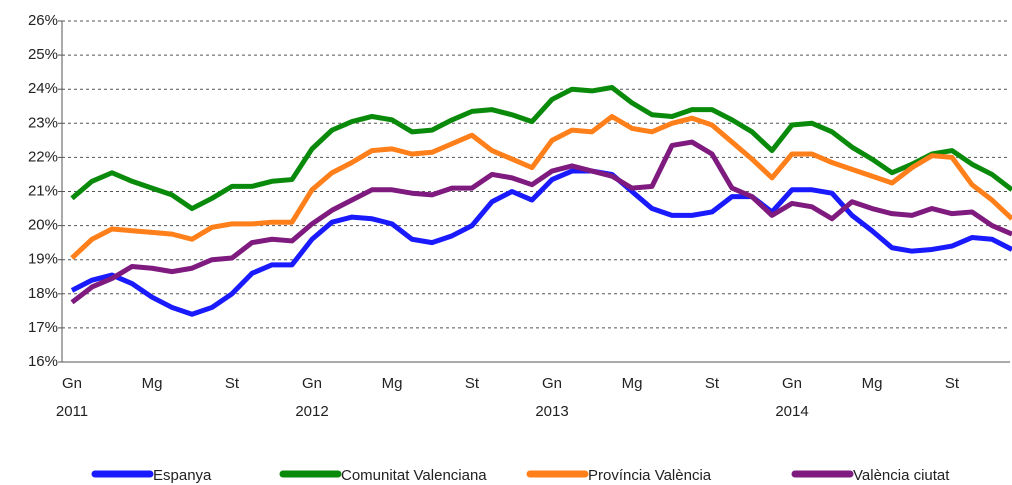 The image size is (1012, 485). What do you see at coordinates (43, 225) in the screenshot?
I see `y-tick-label: 20%` at bounding box center [43, 225].